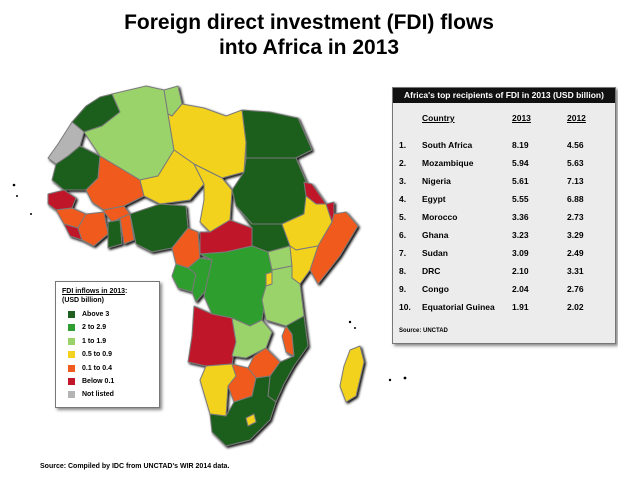 The width and height of the screenshot is (618, 480). What do you see at coordinates (575, 307) in the screenshot?
I see `value-2012: 2.02` at bounding box center [575, 307].